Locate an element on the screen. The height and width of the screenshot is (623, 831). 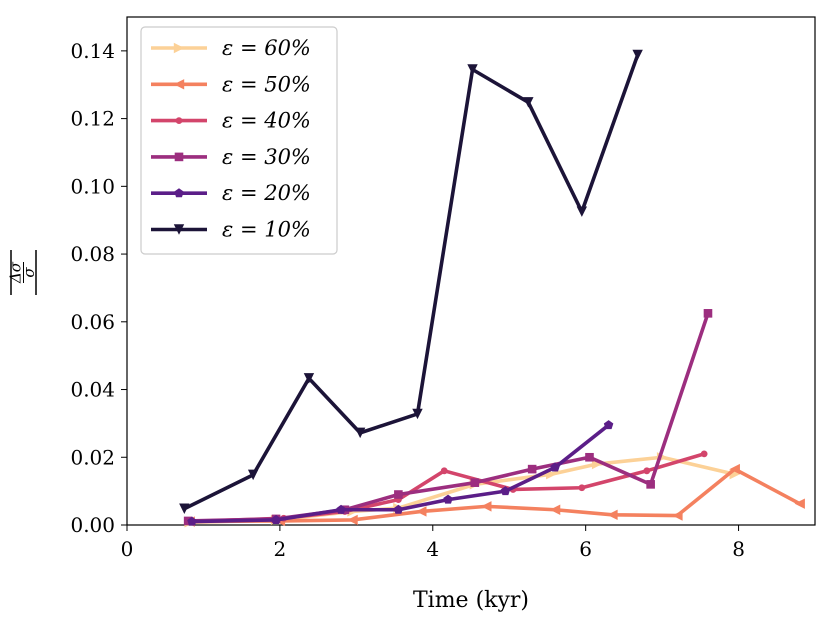
x-tick-label: 6 is located at coordinates (585, 549).